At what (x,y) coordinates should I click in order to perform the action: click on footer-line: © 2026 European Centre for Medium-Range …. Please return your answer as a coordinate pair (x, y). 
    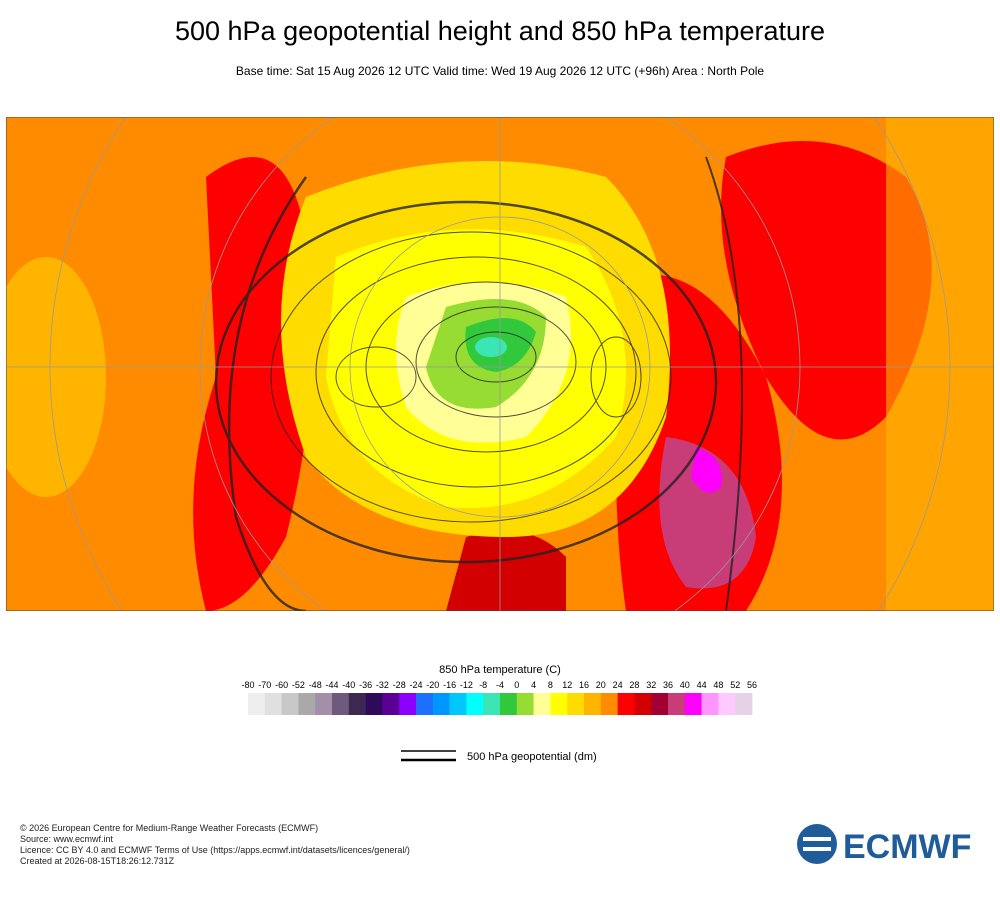
    Looking at the image, I should click on (169, 828).